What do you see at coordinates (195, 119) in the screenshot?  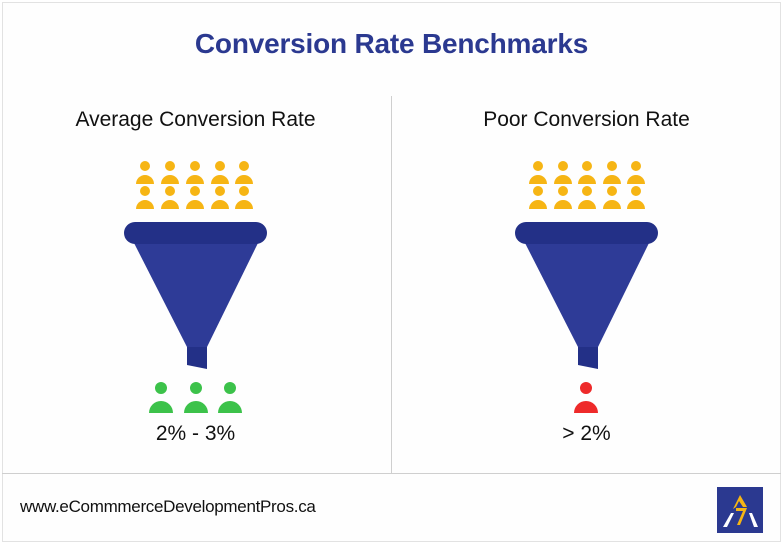 I see `panel-heading: Average Conversion Rate` at bounding box center [195, 119].